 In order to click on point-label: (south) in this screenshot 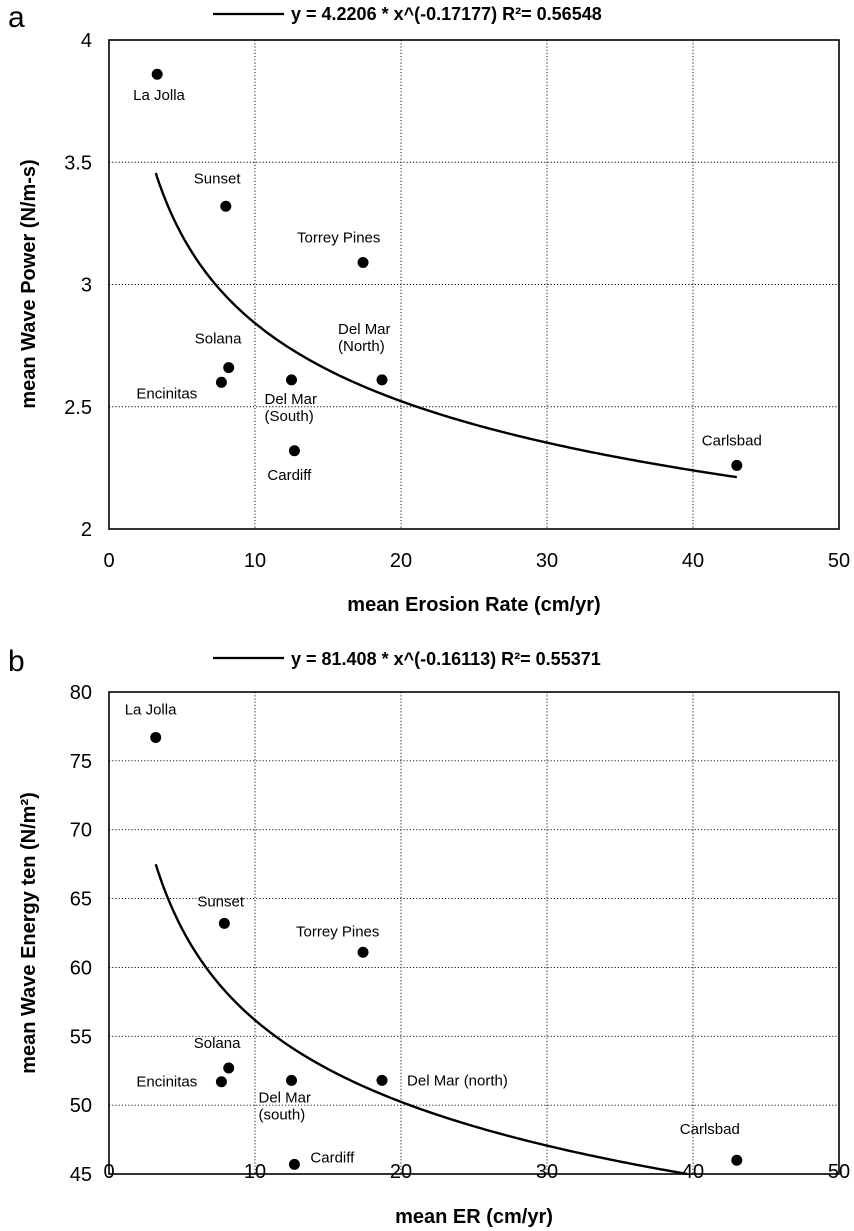, I will do `click(282, 1114)`.